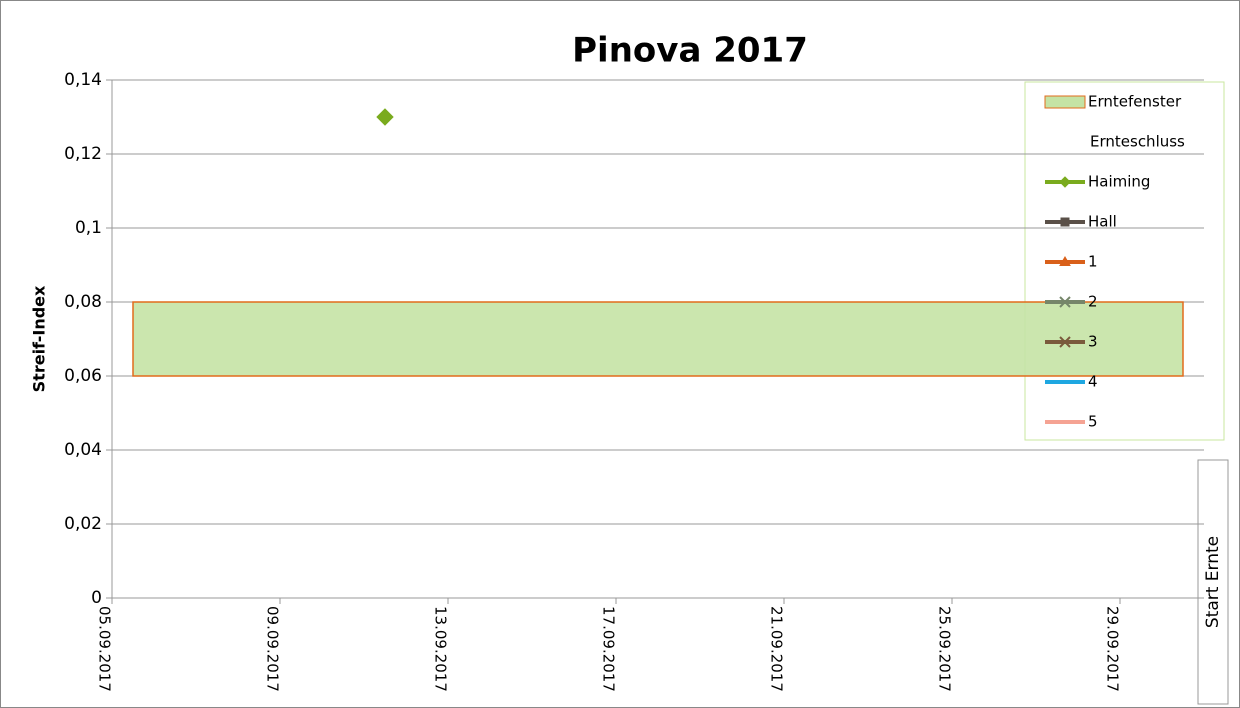 This screenshot has height=708, width=1240. Describe the element at coordinates (83, 376) in the screenshot. I see `y-tick-label: 0,06` at that location.